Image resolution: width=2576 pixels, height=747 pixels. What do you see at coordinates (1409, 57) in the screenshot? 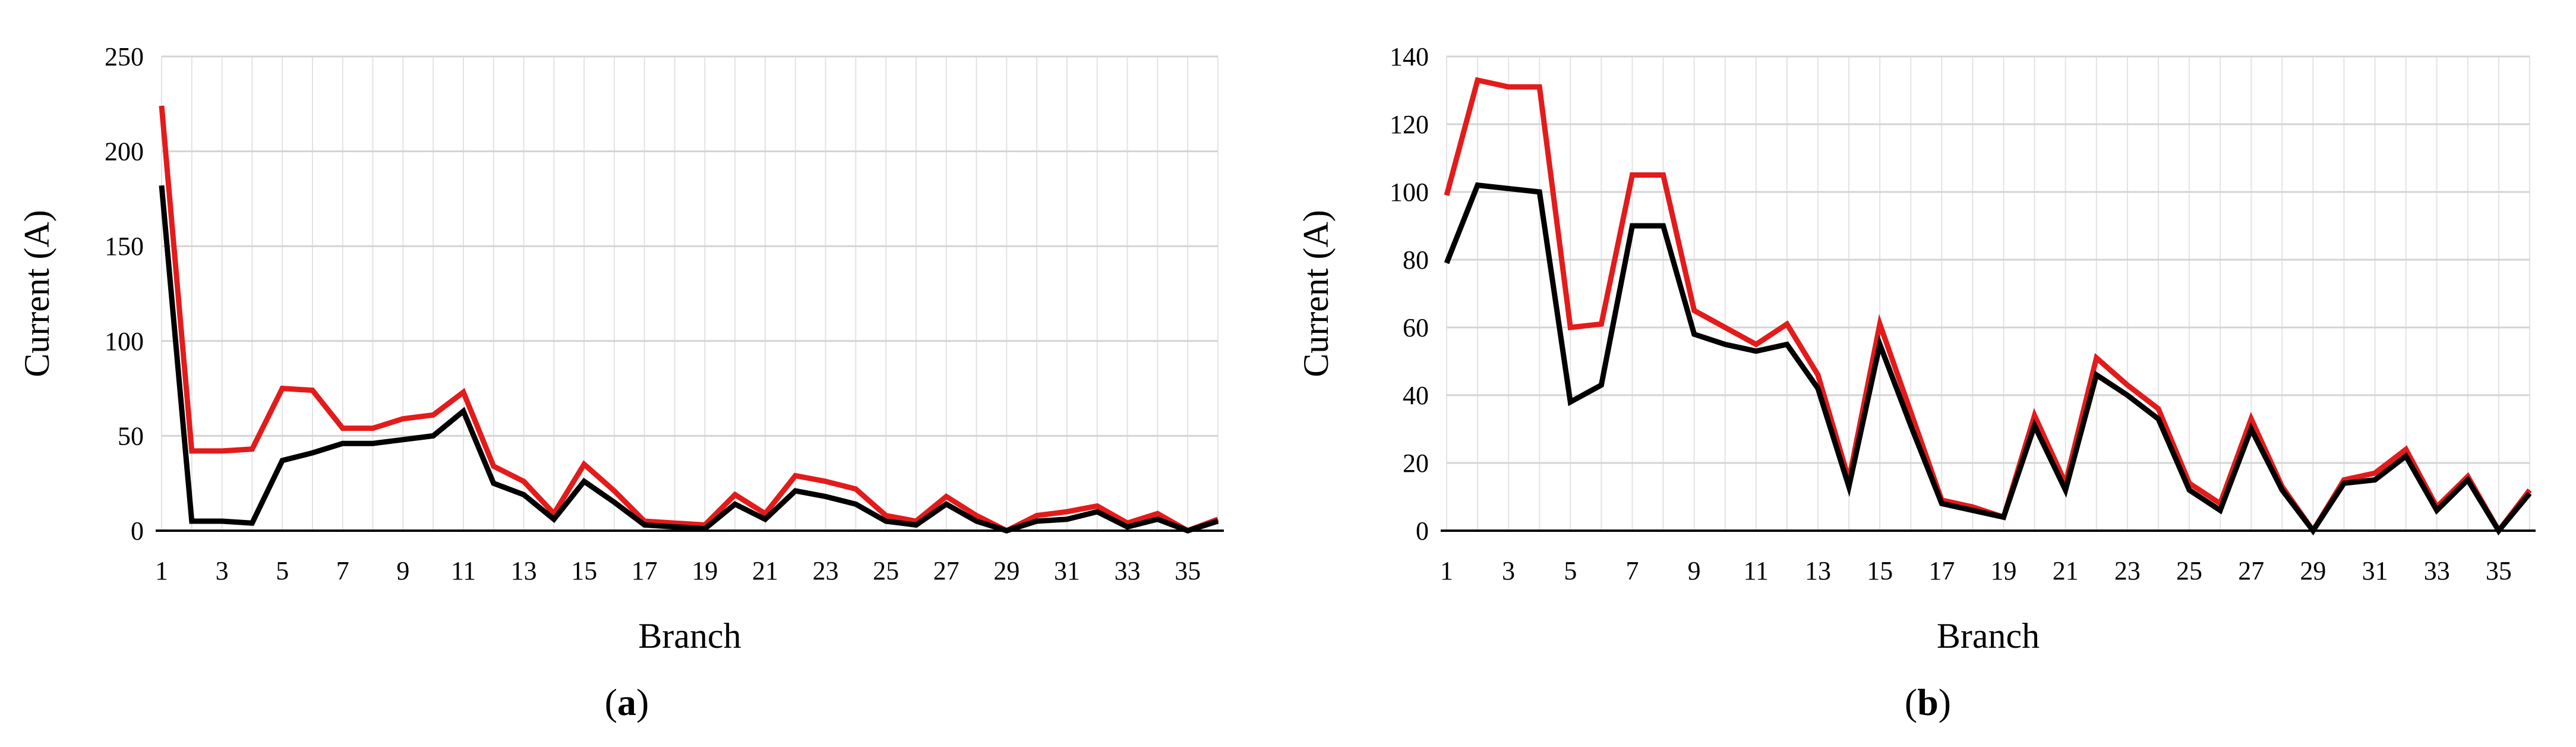
I see `y-tick-label: 140` at bounding box center [1409, 57].